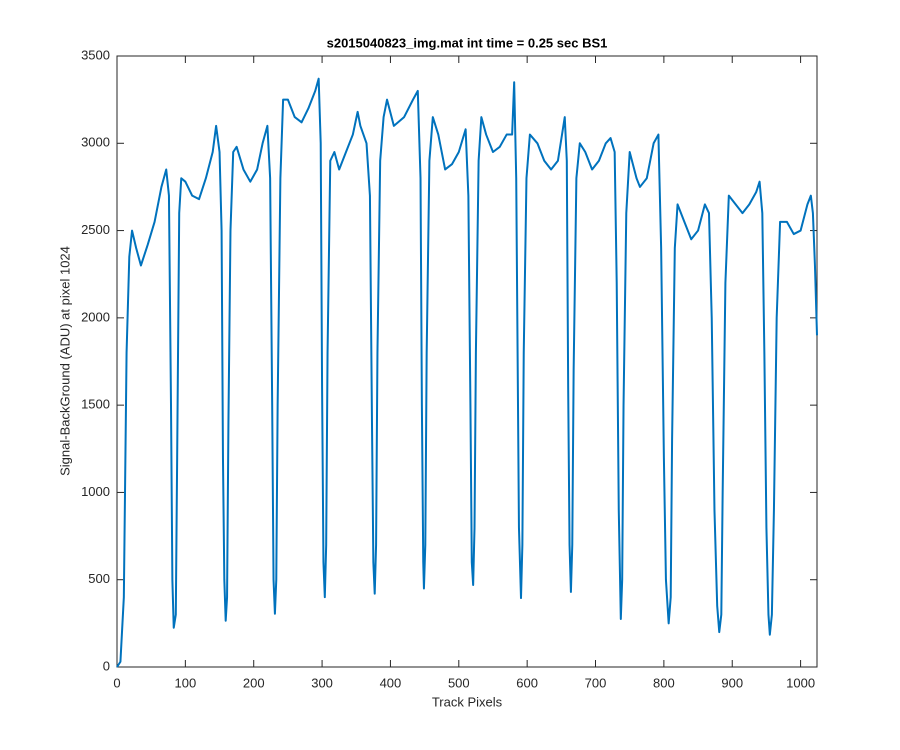  I want to click on y-tick-label: 3000, so click(95, 142).